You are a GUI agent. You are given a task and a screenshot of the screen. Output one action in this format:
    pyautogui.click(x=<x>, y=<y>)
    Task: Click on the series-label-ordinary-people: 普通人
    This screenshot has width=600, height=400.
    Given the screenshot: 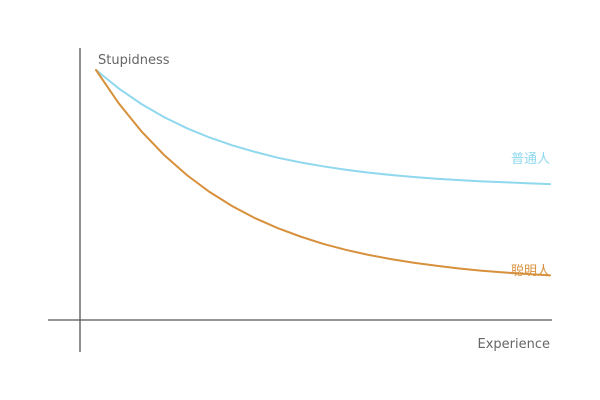 What is the action you would take?
    pyautogui.click(x=530, y=159)
    